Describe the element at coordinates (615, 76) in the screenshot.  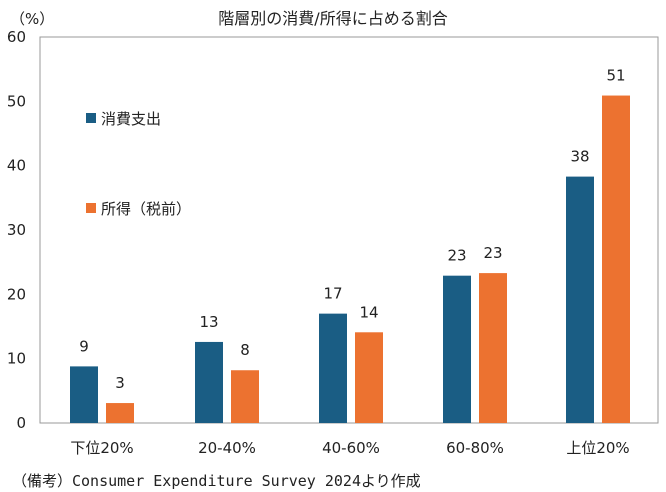
I see `income-bar-label: 51` at that location.